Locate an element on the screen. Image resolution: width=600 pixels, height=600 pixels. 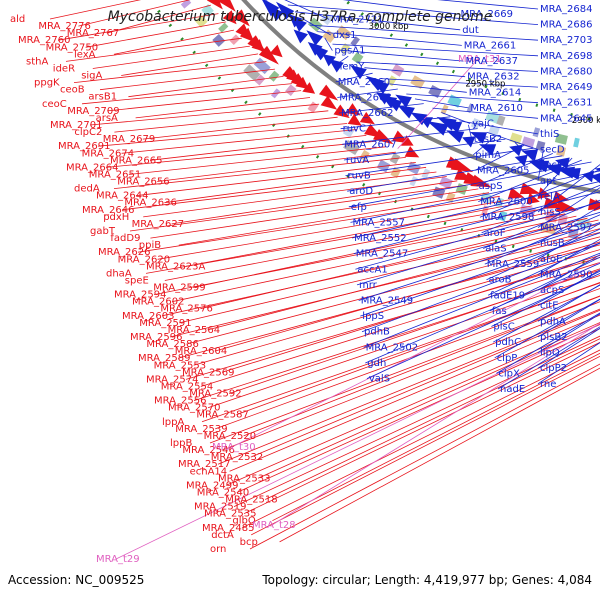
forward-gene-label: MRA_2646 is located at coordinates (108, 210).